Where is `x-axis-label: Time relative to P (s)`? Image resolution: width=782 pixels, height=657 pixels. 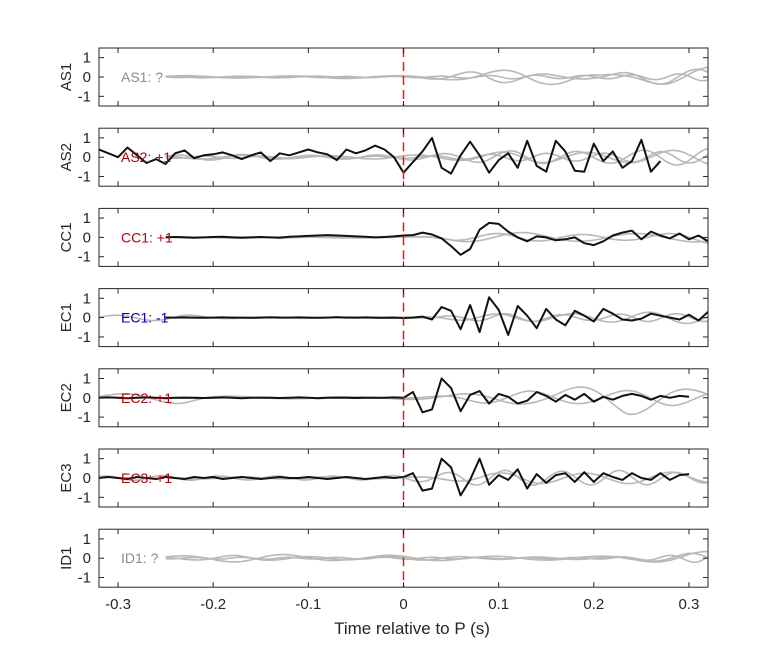 x-axis-label: Time relative to P (s) is located at coordinates (412, 628).